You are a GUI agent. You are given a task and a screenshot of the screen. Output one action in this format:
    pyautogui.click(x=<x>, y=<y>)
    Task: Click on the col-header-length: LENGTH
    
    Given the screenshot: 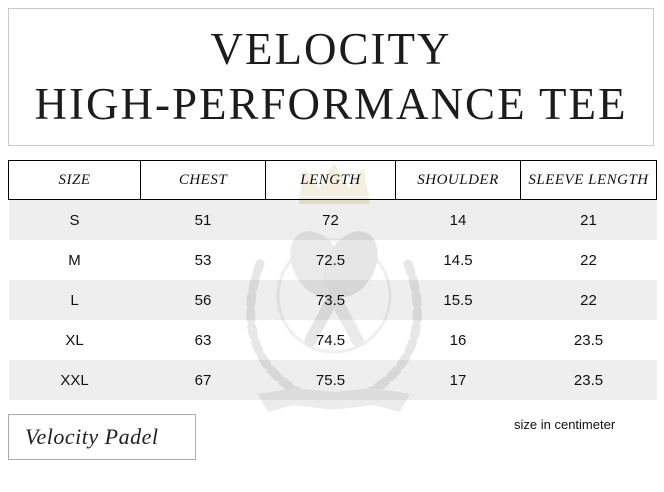 What is the action you would take?
    pyautogui.click(x=330, y=180)
    